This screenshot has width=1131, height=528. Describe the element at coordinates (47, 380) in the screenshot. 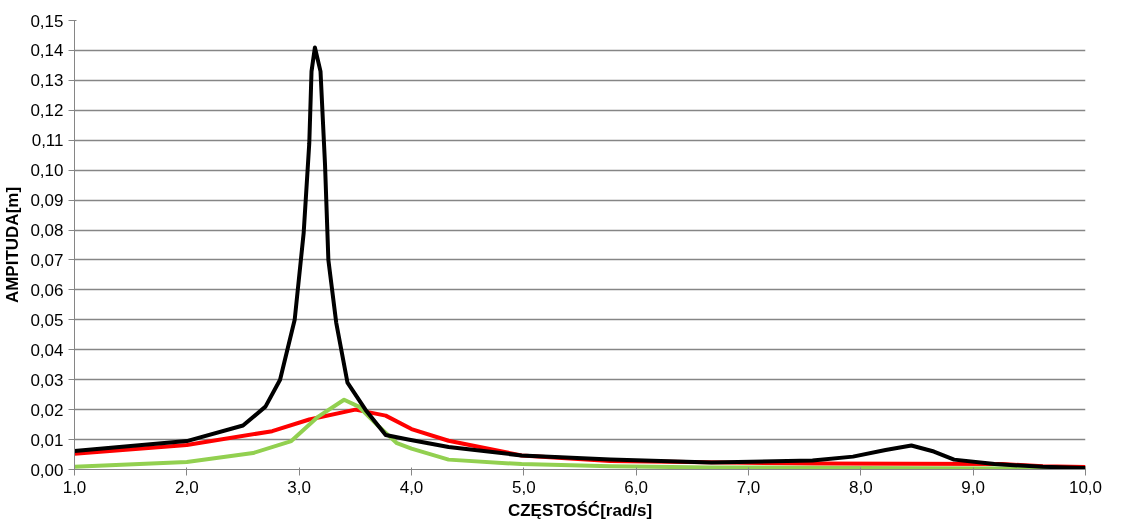

I see `y-tick-label: 0,03` at that location.